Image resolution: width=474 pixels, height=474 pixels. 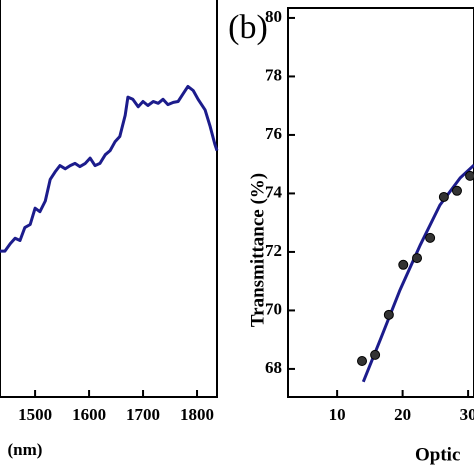 What do you see at coordinates (467, 414) in the screenshot?
I see `x-tick-label: 30` at bounding box center [467, 414].